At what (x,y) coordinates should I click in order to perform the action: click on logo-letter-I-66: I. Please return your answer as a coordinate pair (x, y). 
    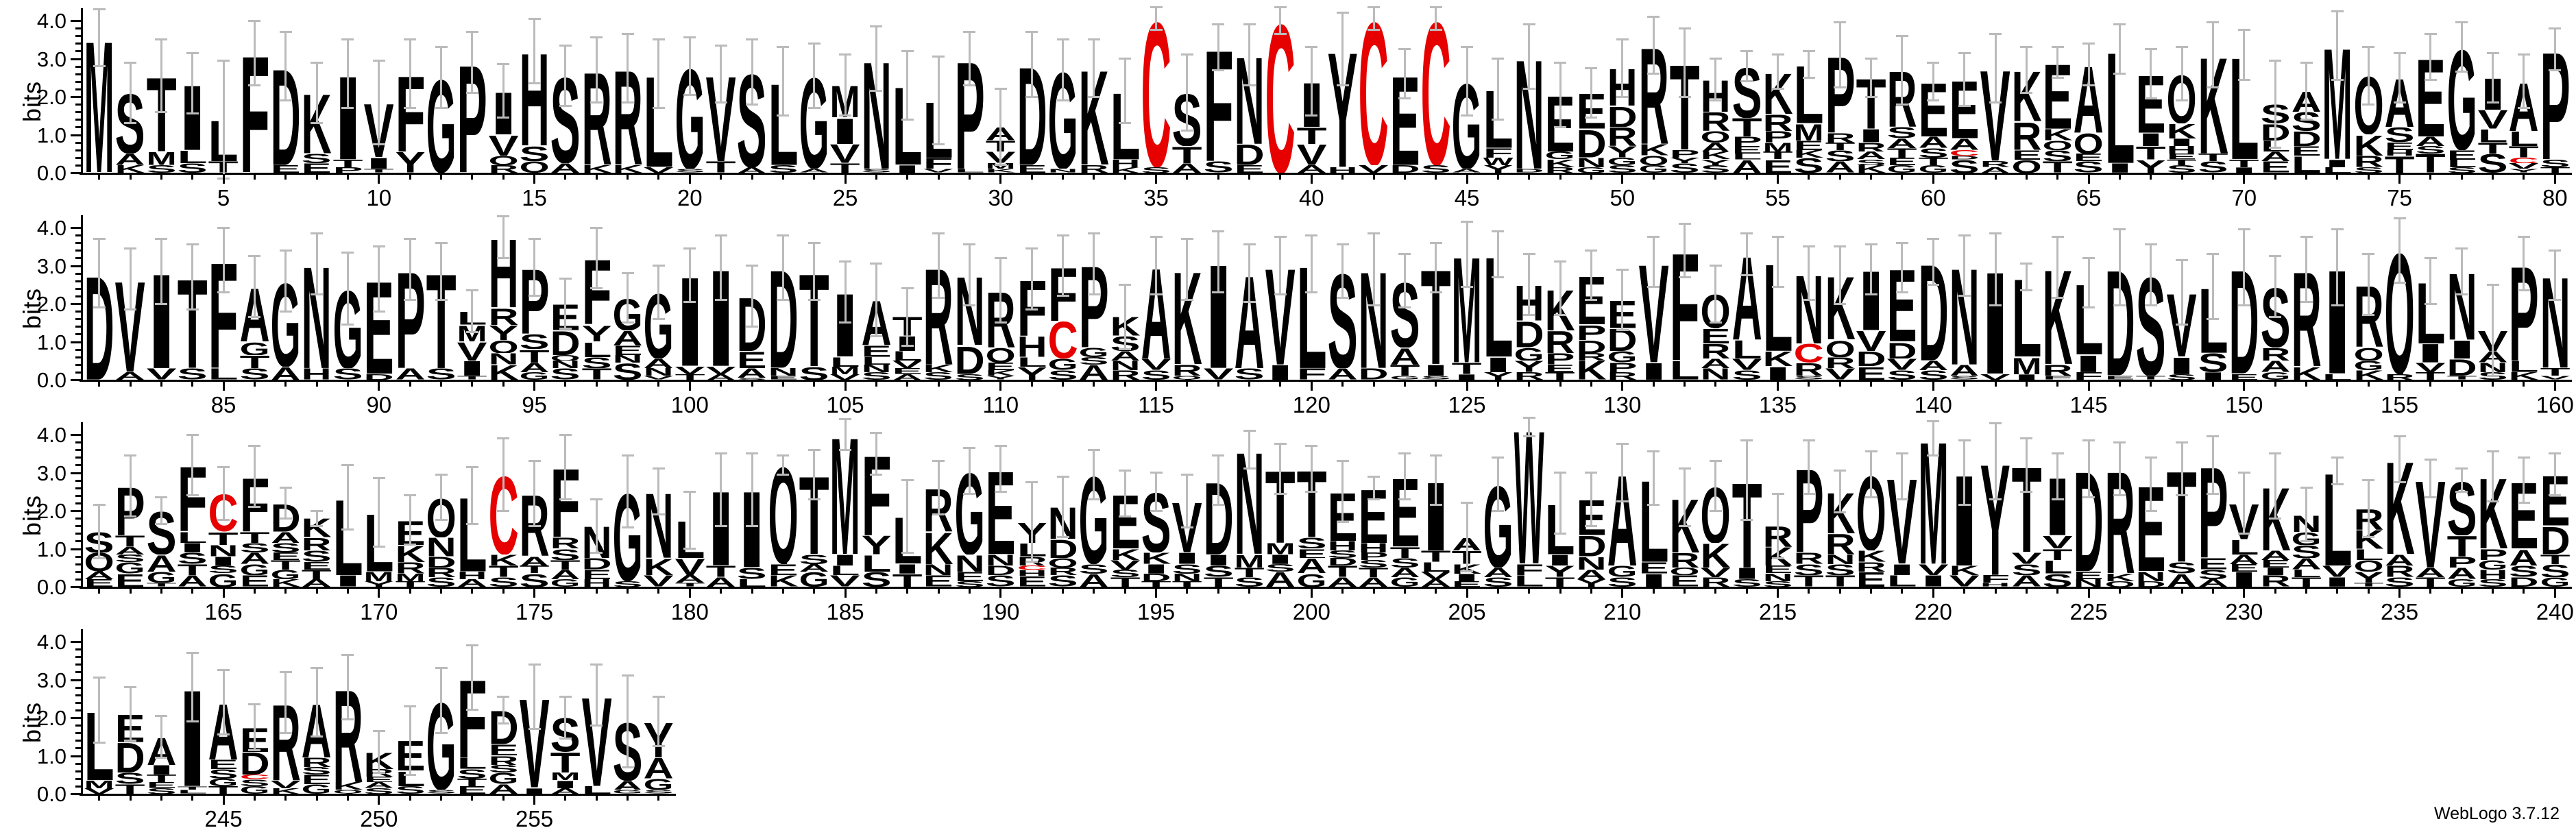
    Looking at the image, I should click on (2119, 168).